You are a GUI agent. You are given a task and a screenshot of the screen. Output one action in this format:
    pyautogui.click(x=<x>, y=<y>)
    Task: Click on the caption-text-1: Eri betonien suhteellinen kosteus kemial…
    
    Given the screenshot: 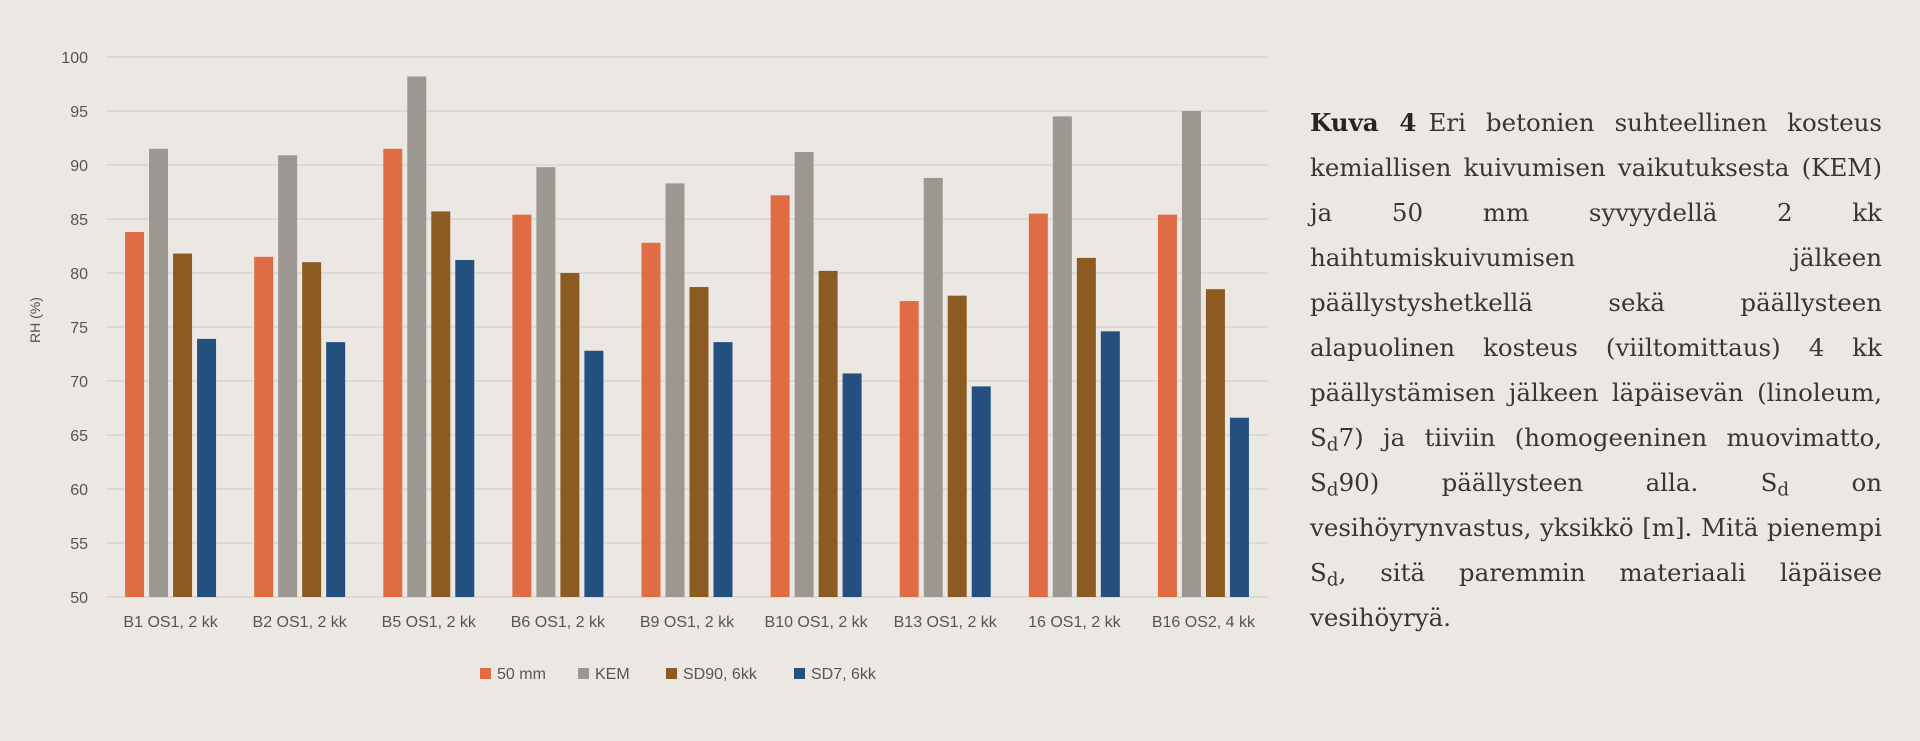 What is the action you would take?
    pyautogui.click(x=1596, y=257)
    